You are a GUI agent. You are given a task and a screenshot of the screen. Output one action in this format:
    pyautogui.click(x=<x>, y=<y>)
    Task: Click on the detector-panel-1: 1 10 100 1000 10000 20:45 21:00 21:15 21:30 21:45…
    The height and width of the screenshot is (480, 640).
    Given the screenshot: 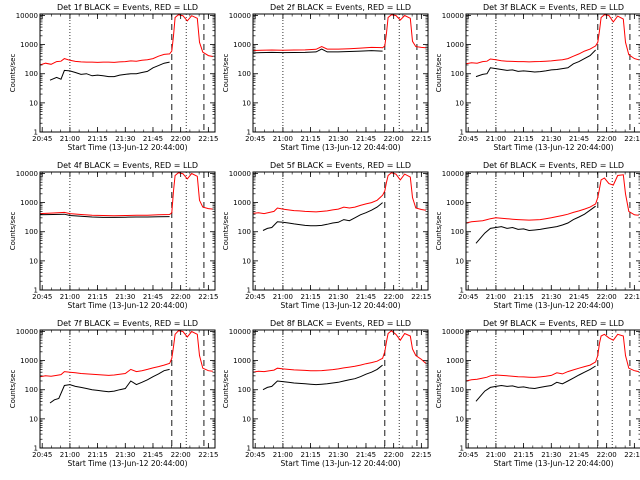 What is the action you would take?
    pyautogui.click(x=113, y=77)
    